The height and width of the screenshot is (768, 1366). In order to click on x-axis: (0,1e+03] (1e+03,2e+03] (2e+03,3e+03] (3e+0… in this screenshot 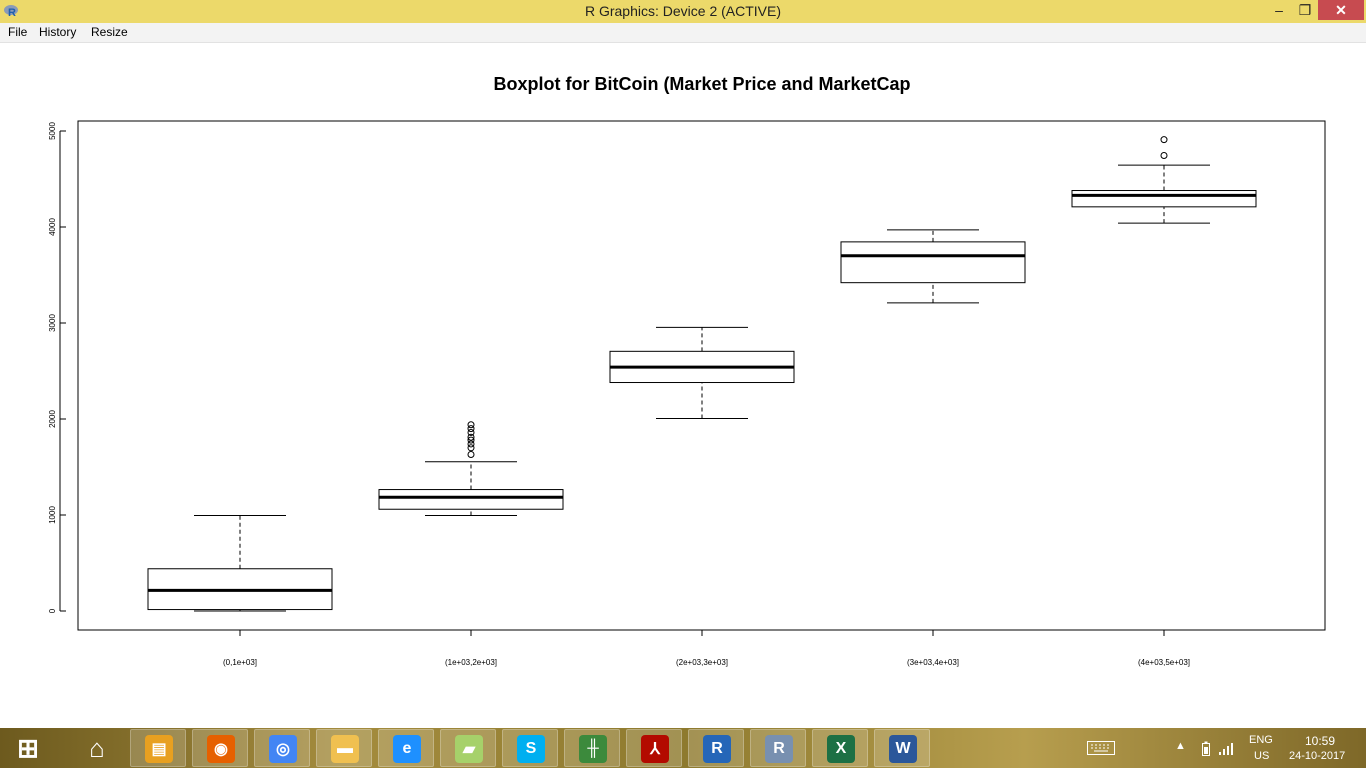, I will do `click(706, 648)`.